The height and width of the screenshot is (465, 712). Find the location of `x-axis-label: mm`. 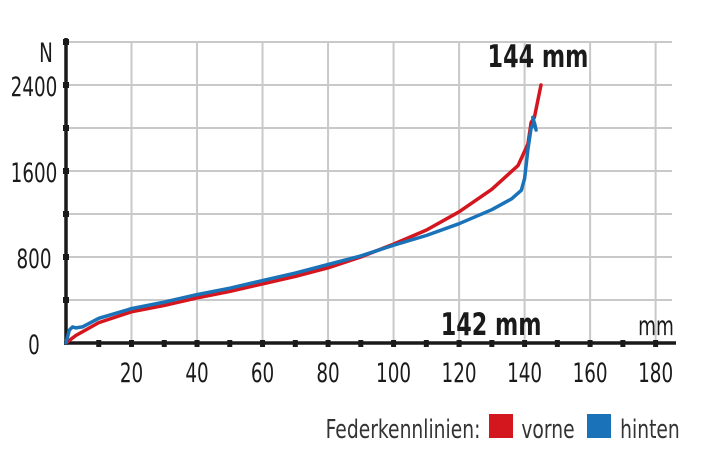

x-axis-label: mm is located at coordinates (656, 327).